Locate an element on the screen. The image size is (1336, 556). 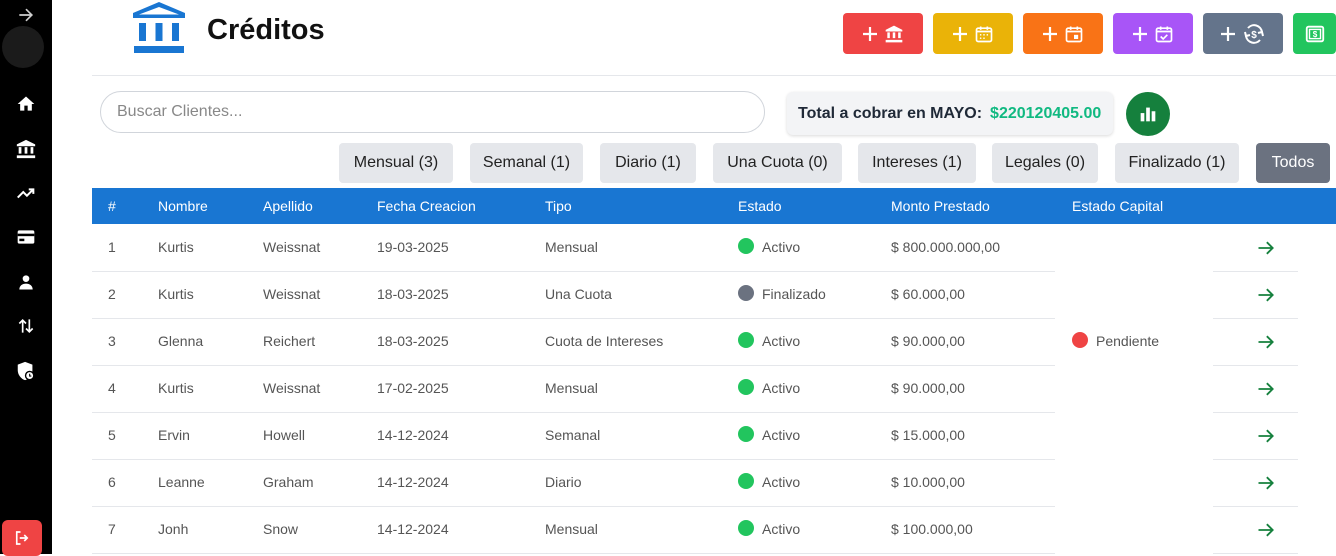
add-daily-button is located at coordinates (1063, 33).